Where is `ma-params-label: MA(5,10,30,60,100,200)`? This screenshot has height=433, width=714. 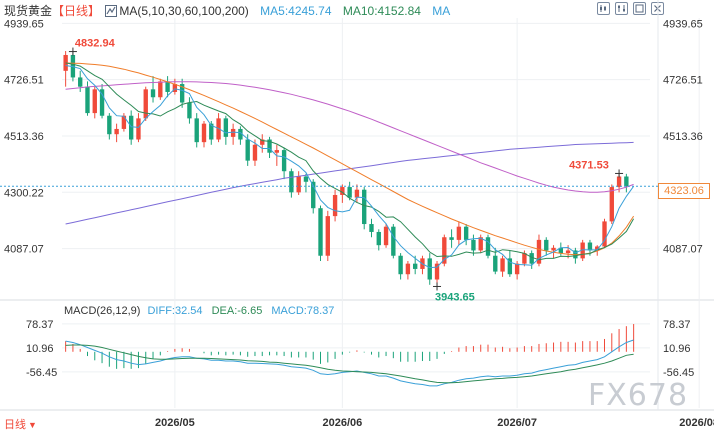 ma-params-label: MA(5,10,30,60,100,200) is located at coordinates (184, 11).